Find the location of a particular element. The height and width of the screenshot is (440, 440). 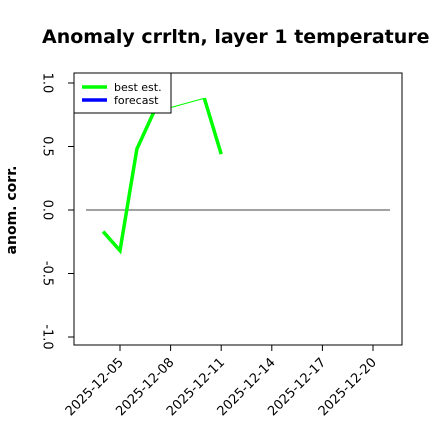

chart-title: Anomaly crrltn, layer 1 temperature is located at coordinates (236, 37).